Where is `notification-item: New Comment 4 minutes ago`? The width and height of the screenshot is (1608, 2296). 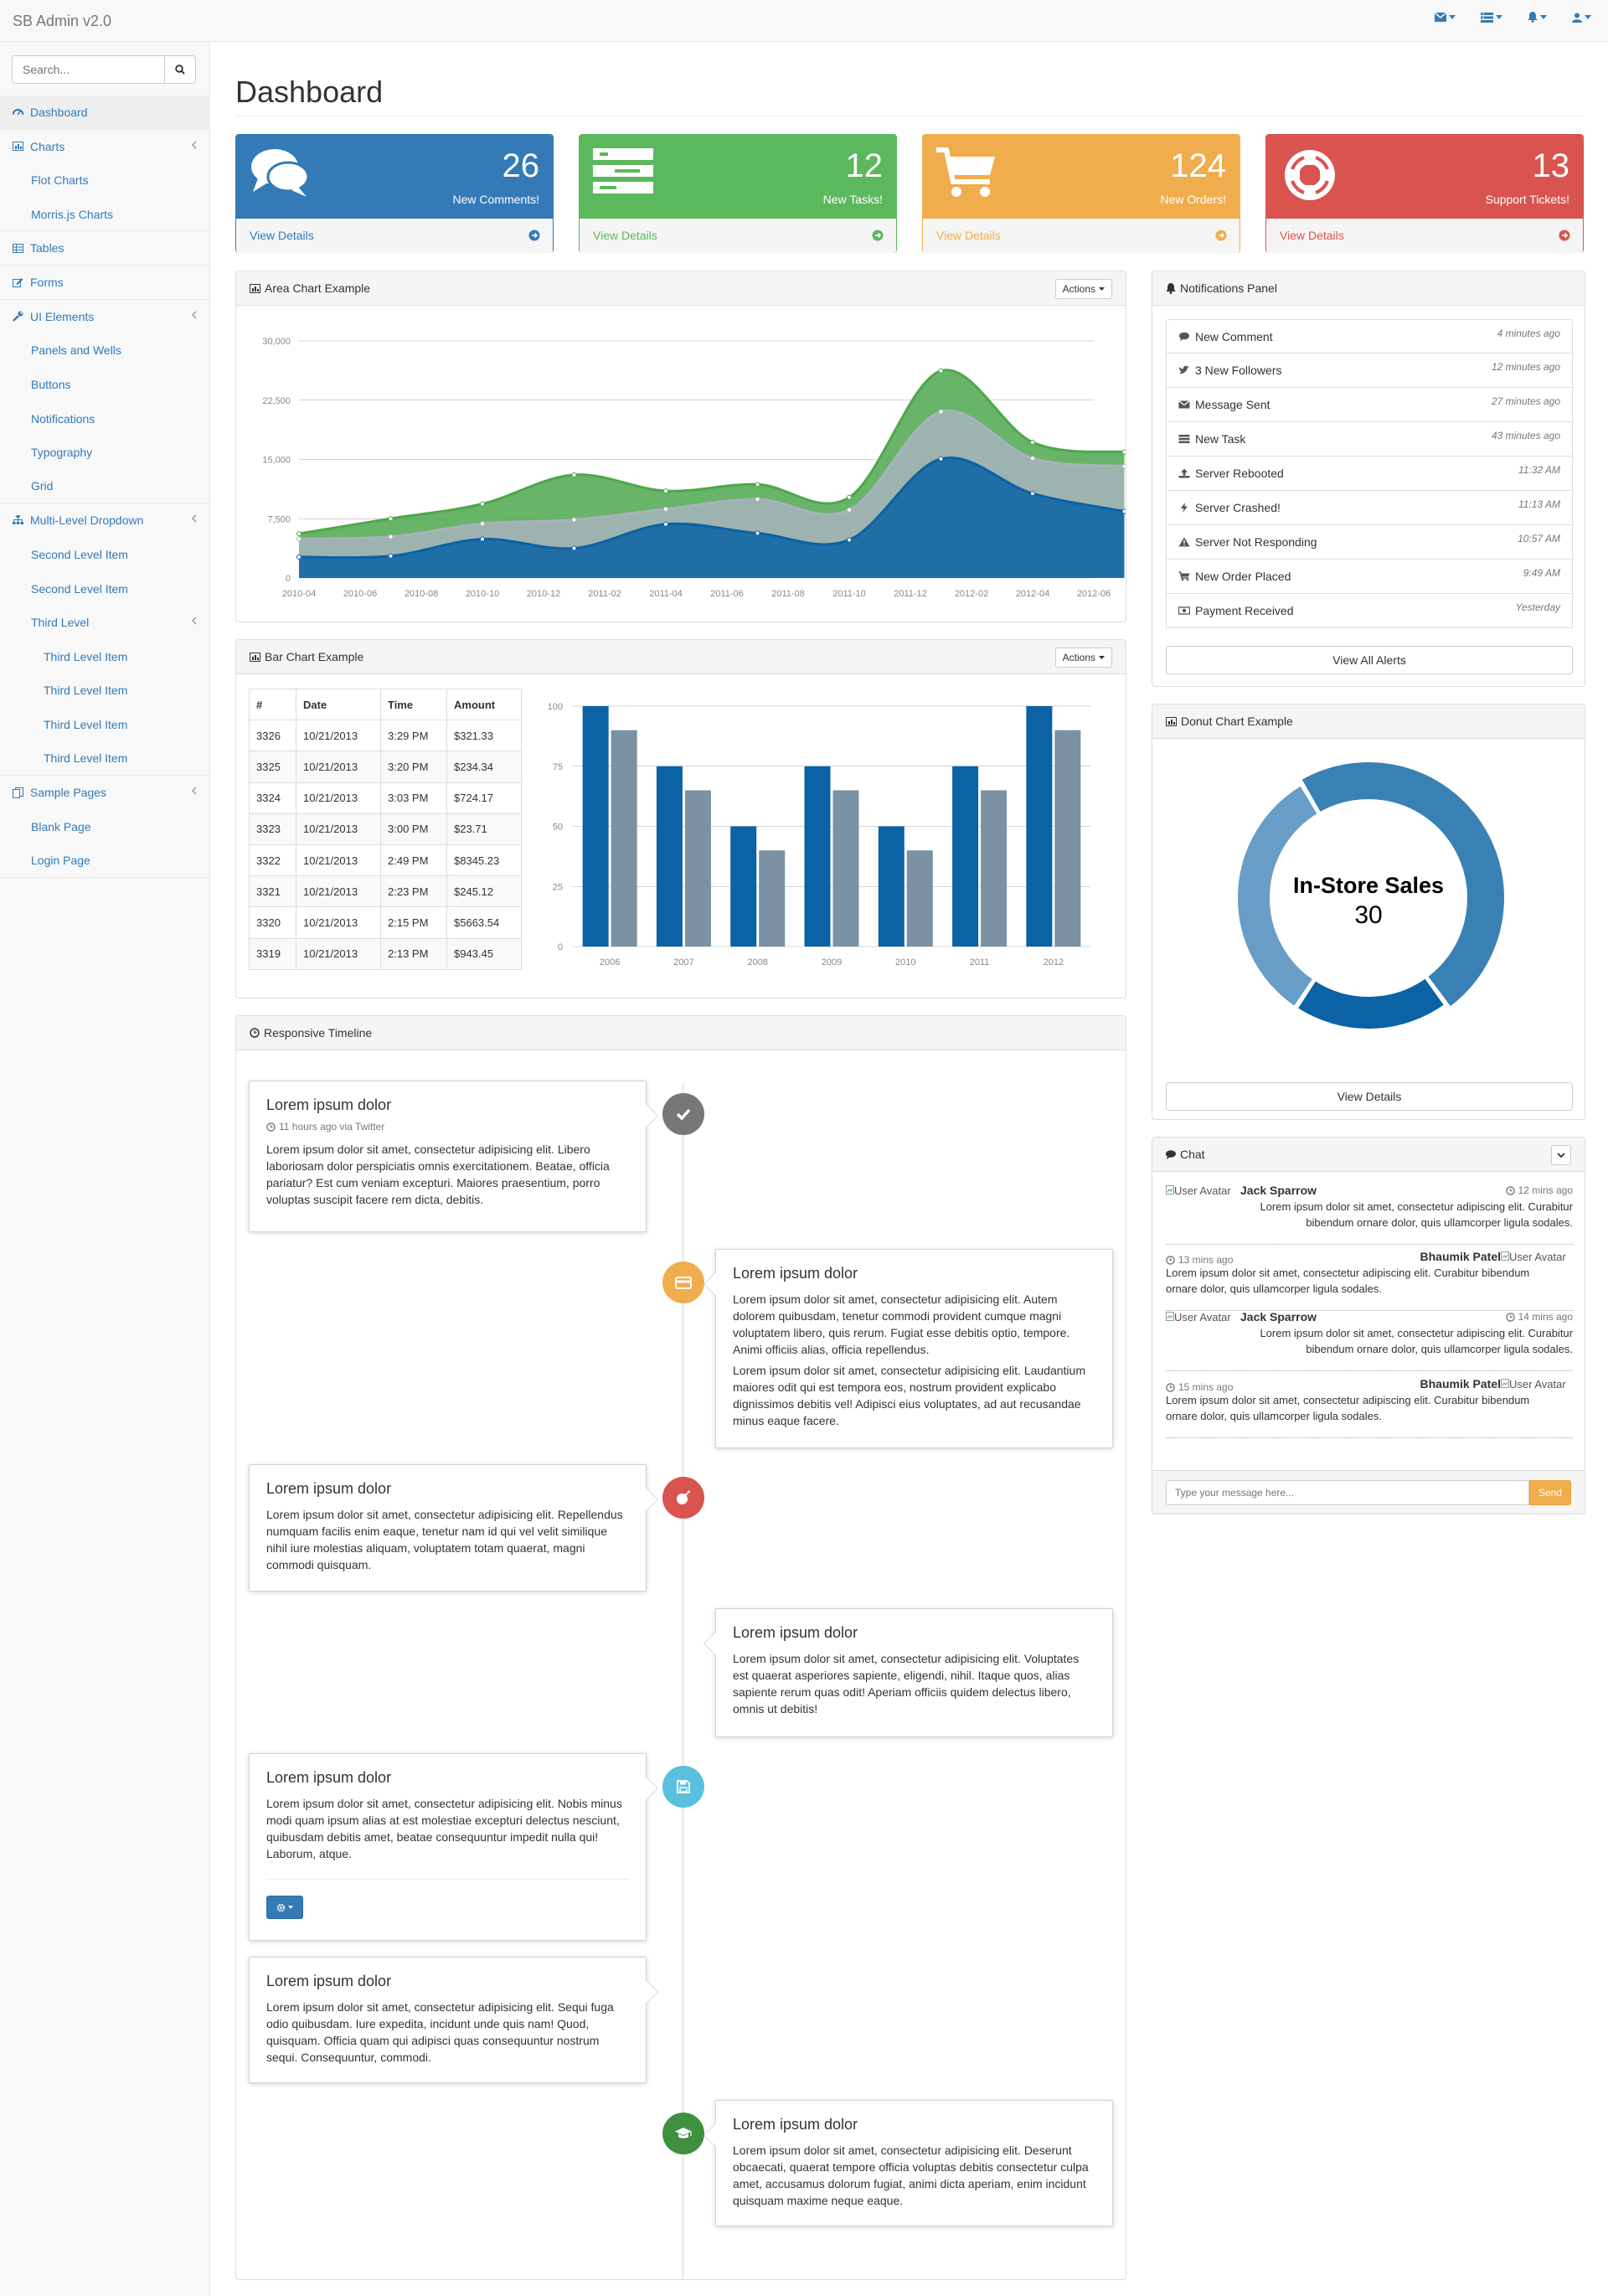
notification-item: New Comment 4 minutes ago is located at coordinates (1369, 336).